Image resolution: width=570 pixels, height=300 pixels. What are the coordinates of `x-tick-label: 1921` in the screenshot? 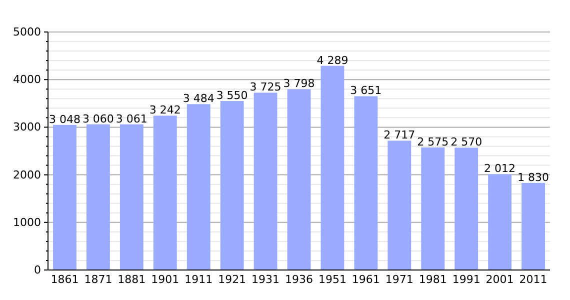 It's located at (232, 279).